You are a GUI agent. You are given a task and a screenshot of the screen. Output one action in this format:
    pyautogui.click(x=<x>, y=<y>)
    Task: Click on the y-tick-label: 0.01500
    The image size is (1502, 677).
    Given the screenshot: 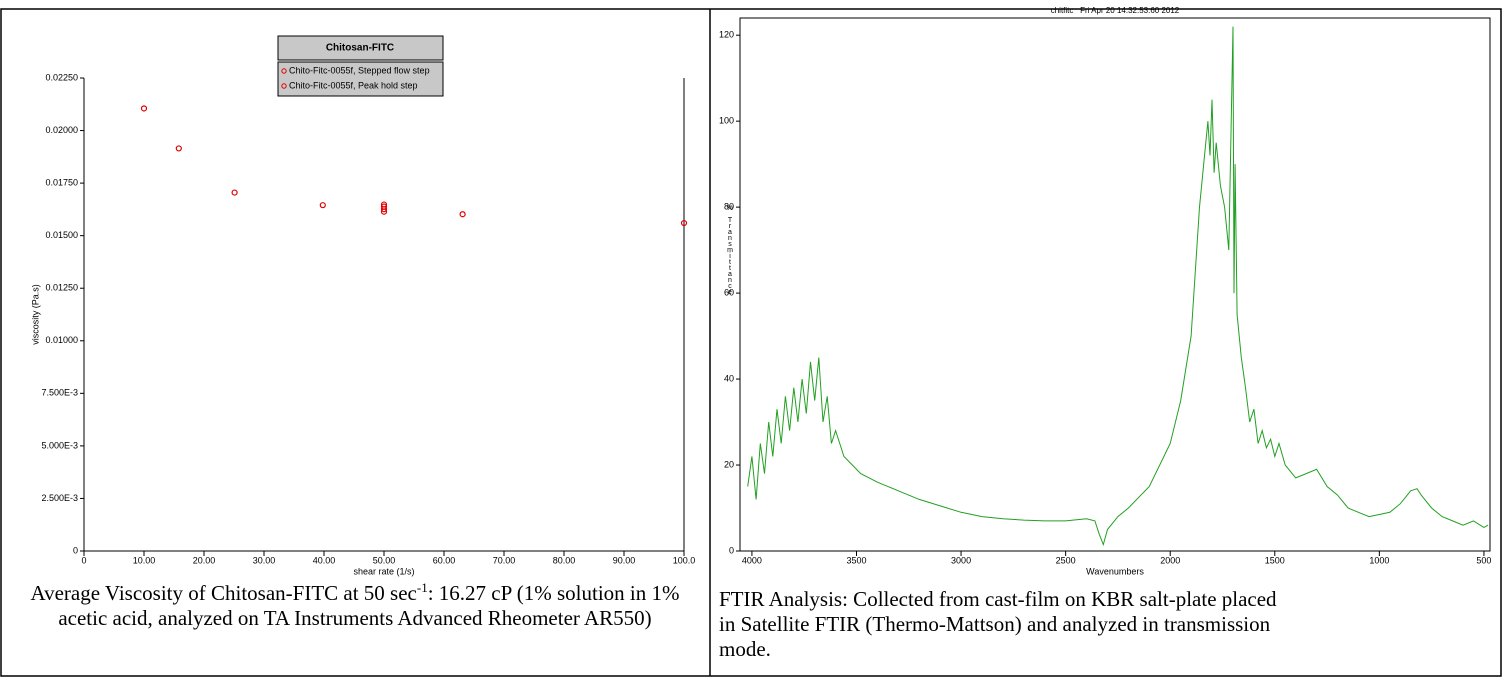 What is the action you would take?
    pyautogui.click(x=61, y=235)
    